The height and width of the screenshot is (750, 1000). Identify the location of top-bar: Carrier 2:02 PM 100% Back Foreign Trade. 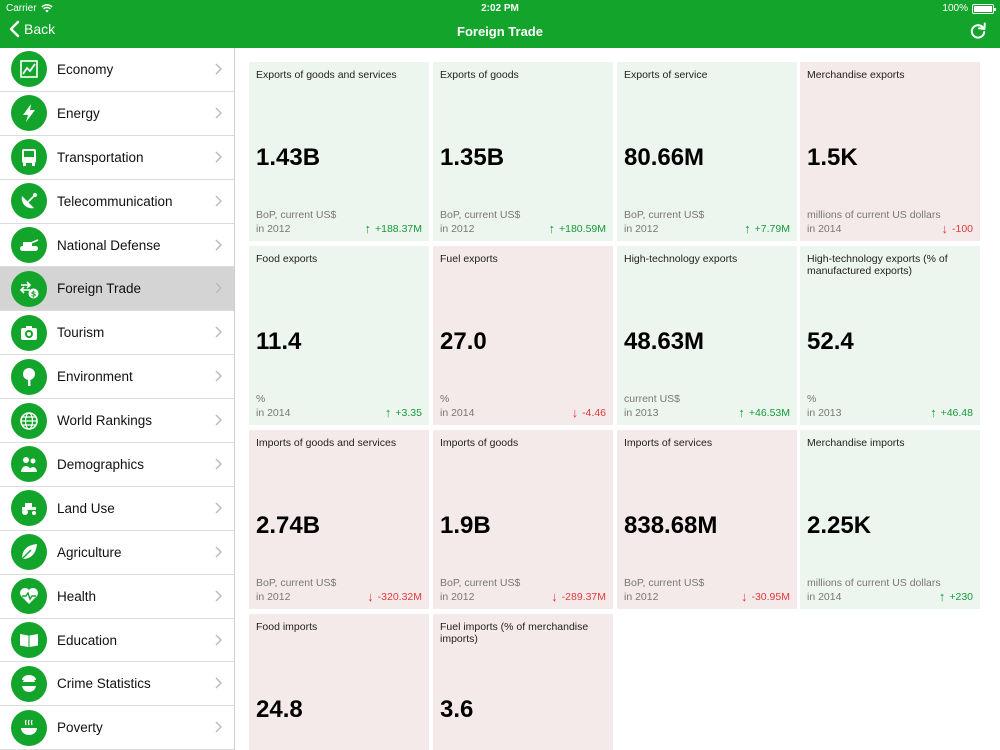
(500, 24).